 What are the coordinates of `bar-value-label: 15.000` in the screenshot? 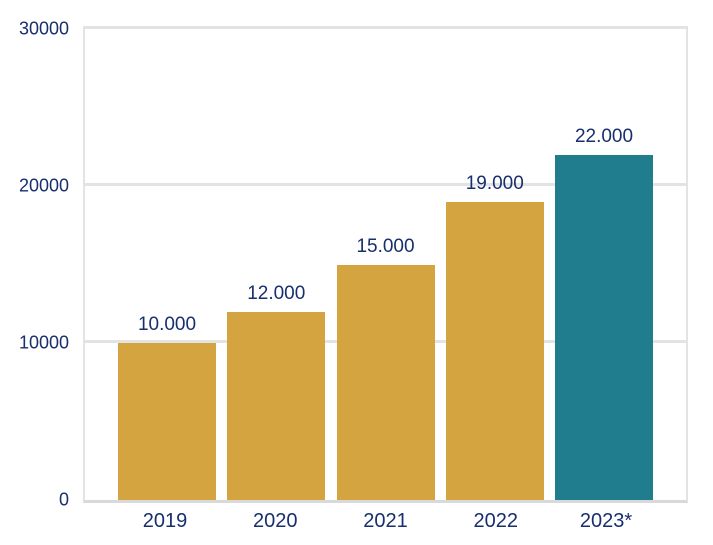 It's located at (385, 246).